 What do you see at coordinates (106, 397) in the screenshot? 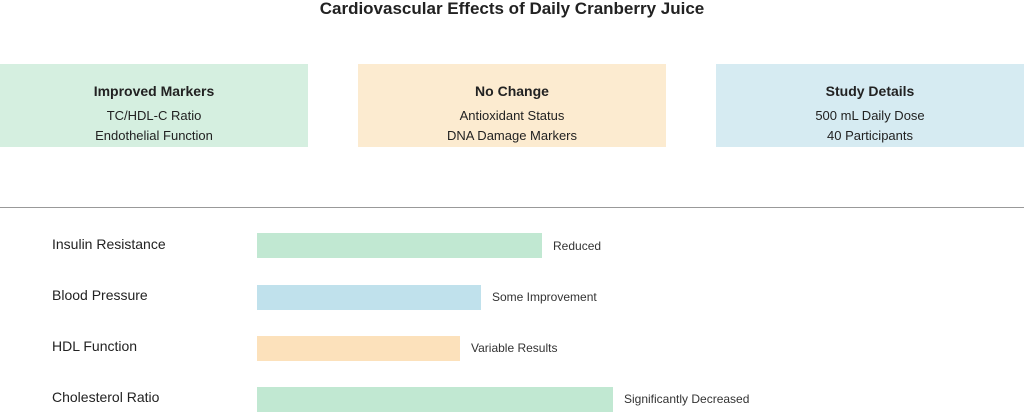
I see `effect-label: Cholesterol Ratio` at bounding box center [106, 397].